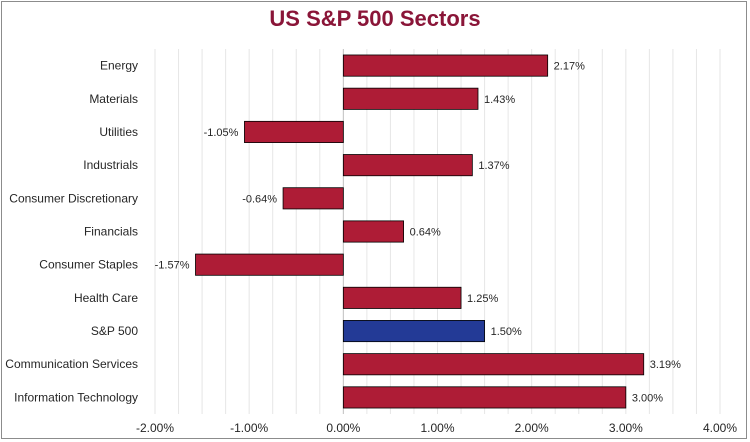  I want to click on x-tick-label: 4.00%, so click(720, 428).